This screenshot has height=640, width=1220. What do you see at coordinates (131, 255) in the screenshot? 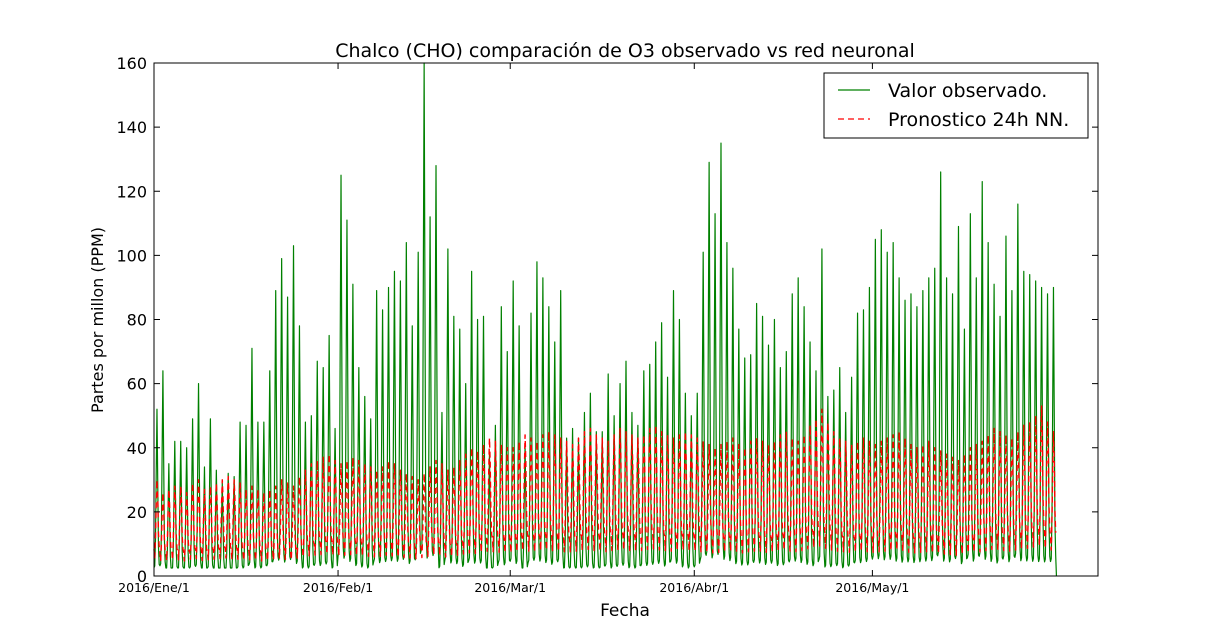
I see `y-tick-label: 100` at bounding box center [131, 255].